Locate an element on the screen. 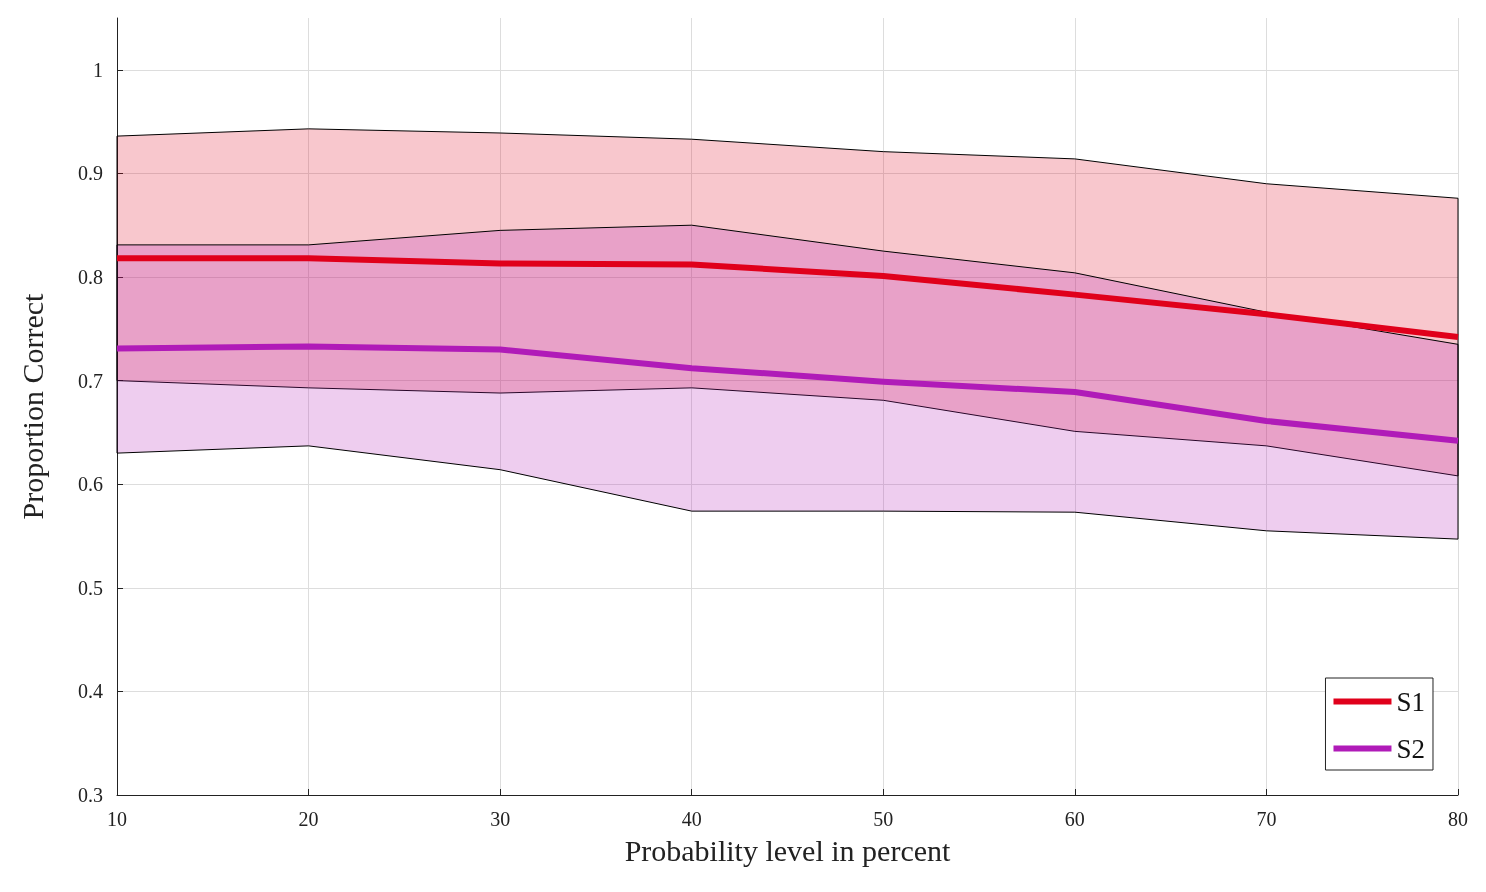  x-tick-label: 80 is located at coordinates (1458, 819).